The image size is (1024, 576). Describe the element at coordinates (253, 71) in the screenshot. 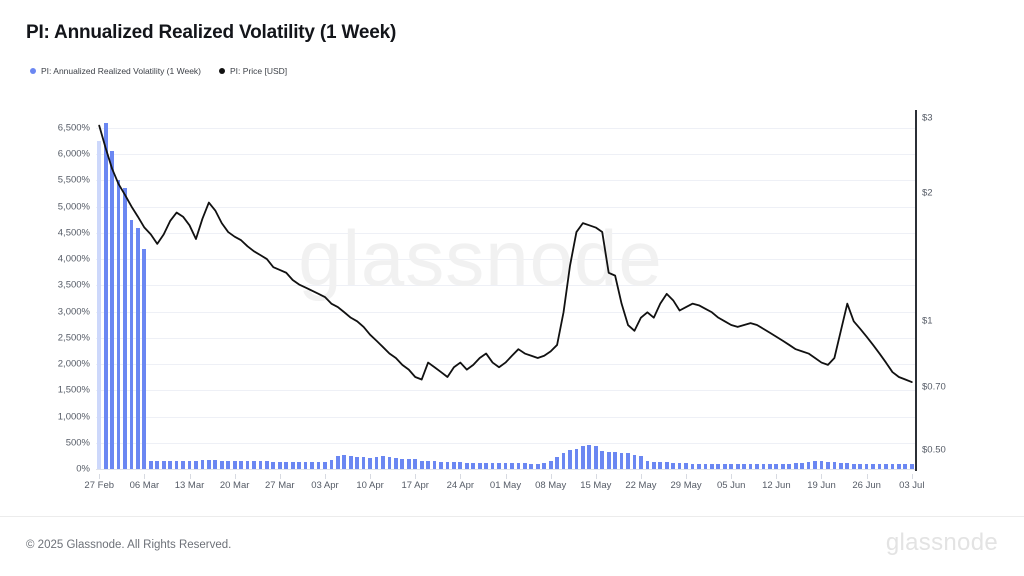

I see `legend-item: PI: Price [USD]` at that location.